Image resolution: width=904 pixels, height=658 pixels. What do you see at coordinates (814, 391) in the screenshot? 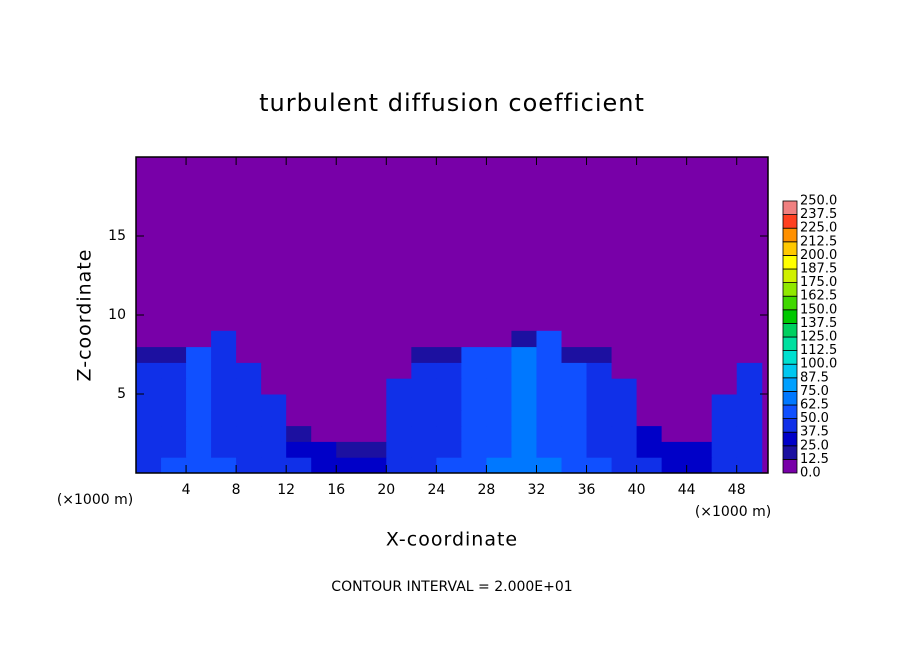
I see `colorbar-label: 75.0` at bounding box center [814, 391].